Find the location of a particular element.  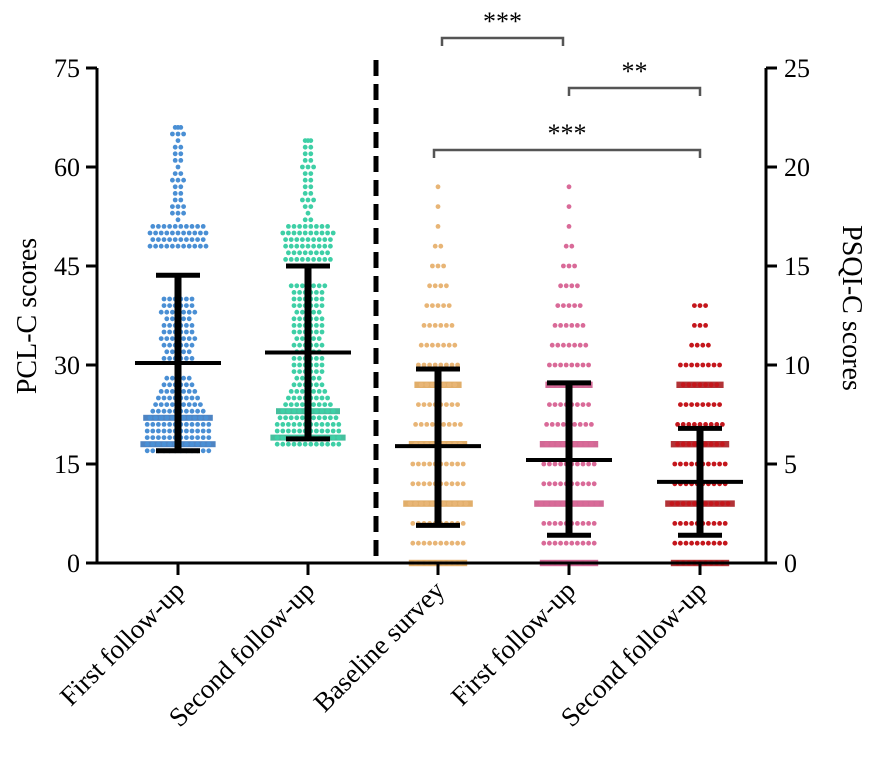

left-axis-title: PCL-C scores is located at coordinates (27, 316).